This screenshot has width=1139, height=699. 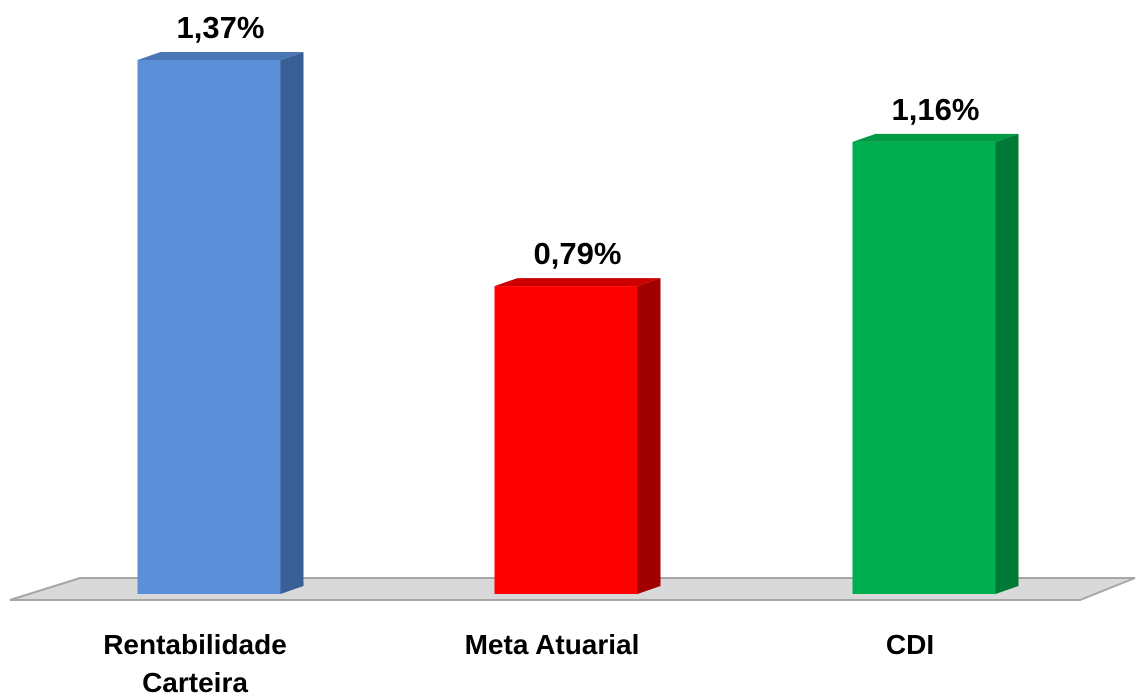 I want to click on category-label-line: CDI, so click(x=910, y=644).